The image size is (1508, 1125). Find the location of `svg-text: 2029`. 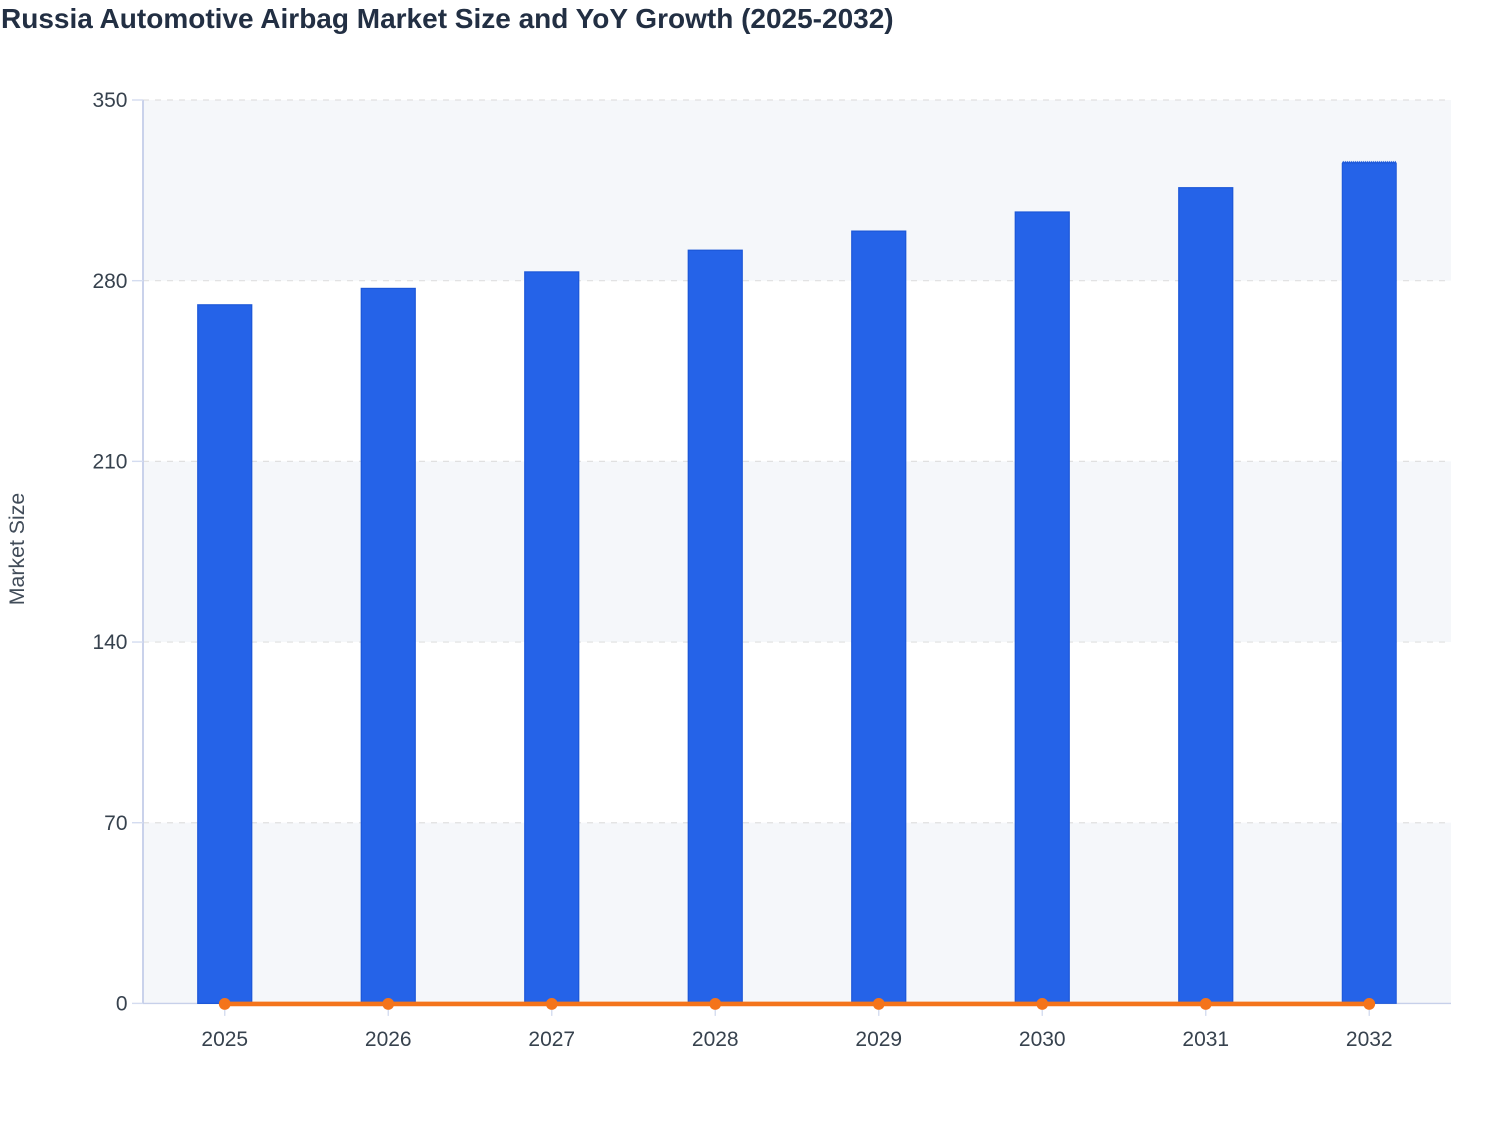

svg-text: 2029 is located at coordinates (878, 1039).